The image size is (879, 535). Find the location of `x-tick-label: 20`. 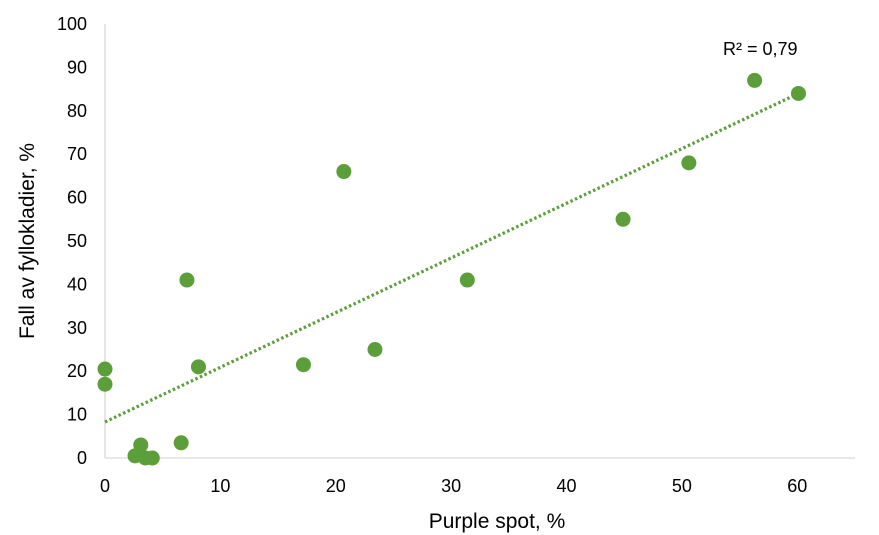

x-tick-label: 20 is located at coordinates (336, 486).